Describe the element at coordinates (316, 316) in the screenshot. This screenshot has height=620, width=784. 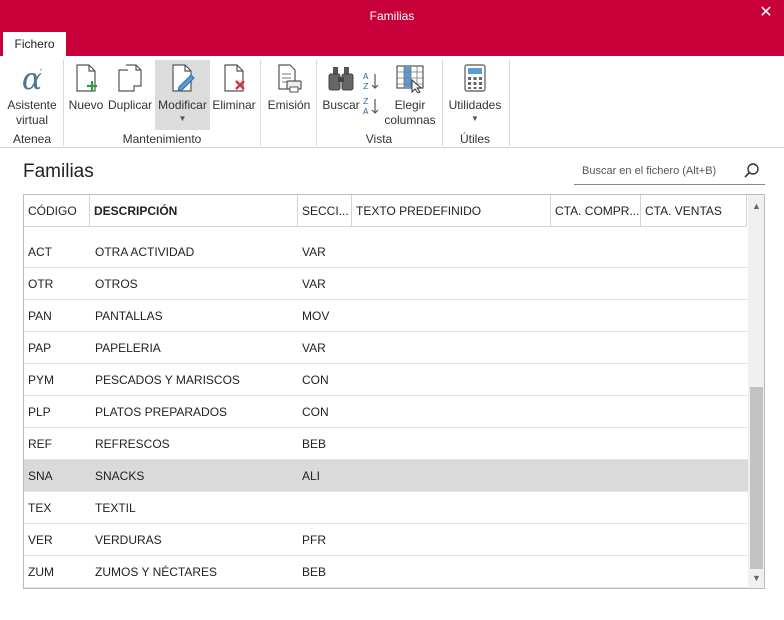
I see `cell-seccion: MOV` at that location.